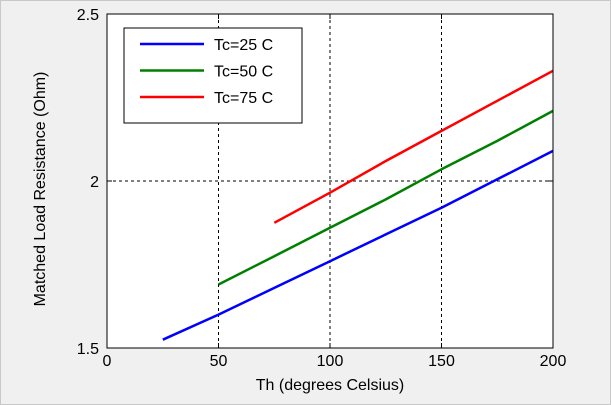 The image size is (611, 405). Describe the element at coordinates (330, 361) in the screenshot. I see `x-tick-label: 100` at that location.